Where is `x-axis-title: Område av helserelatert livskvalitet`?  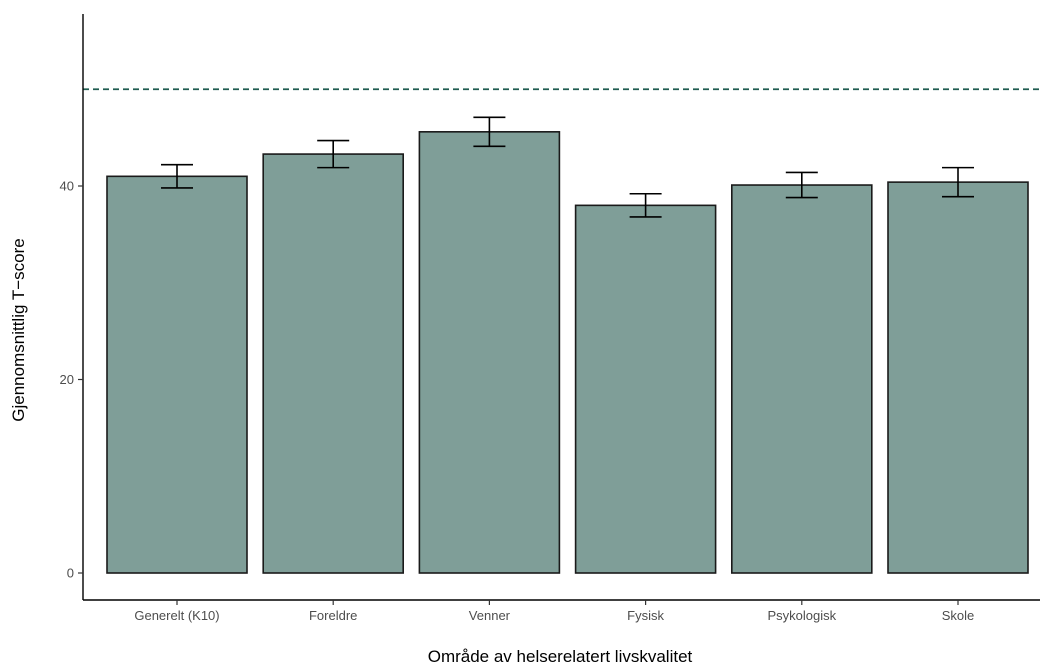 x-axis-title: Område av helserelatert livskvalitet is located at coordinates (560, 656).